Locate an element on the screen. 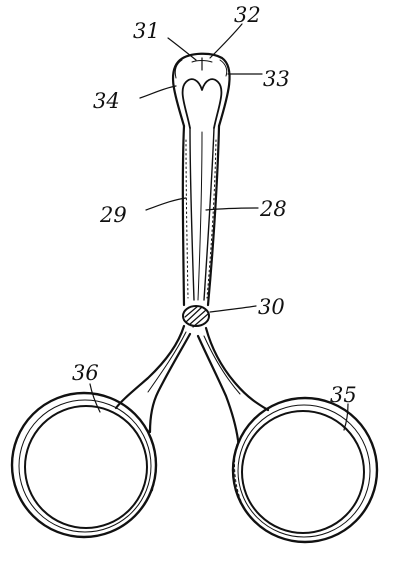 The width and height of the screenshot is (405, 574). instrument-shaft is located at coordinates (201, 215).